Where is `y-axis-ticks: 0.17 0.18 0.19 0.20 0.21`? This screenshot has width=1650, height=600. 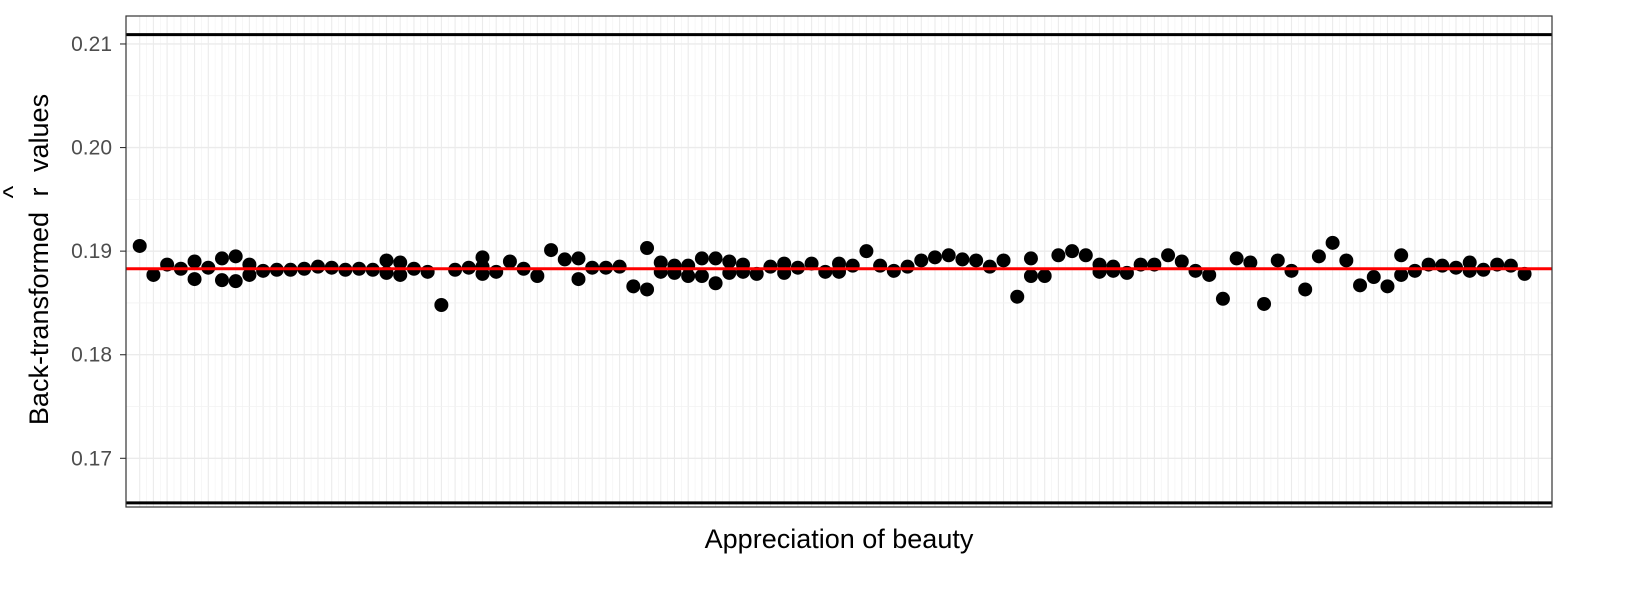 y-axis-ticks: 0.17 0.18 0.19 0.20 0.21 is located at coordinates (98, 251).